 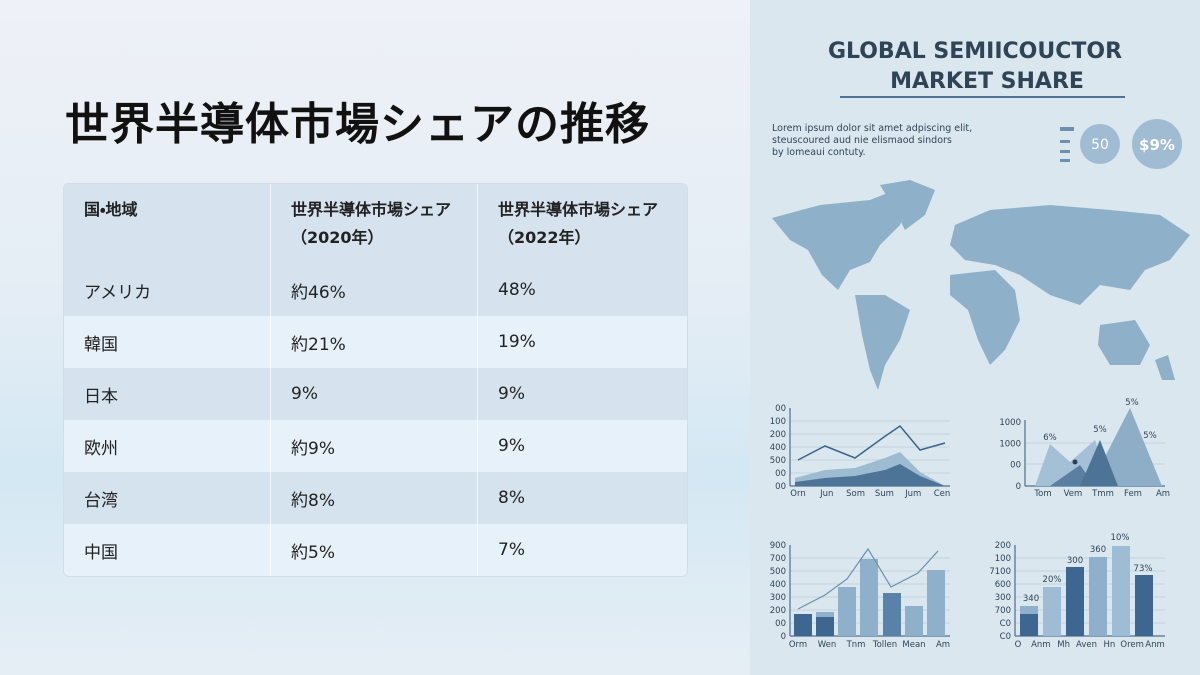 I want to click on table-row: 韓国 約21% 19%, so click(x=375, y=342).